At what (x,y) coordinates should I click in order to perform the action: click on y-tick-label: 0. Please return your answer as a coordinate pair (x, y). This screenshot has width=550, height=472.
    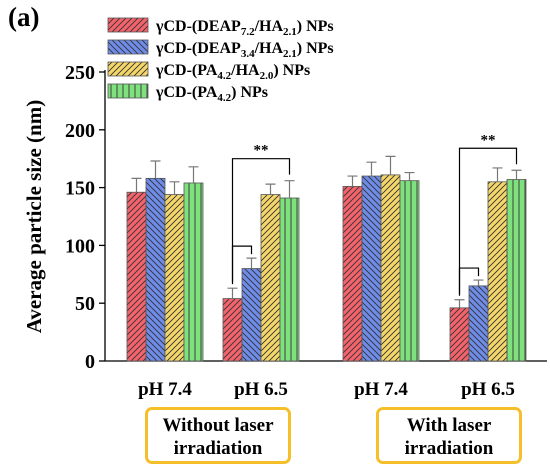
    Looking at the image, I should click on (90, 362).